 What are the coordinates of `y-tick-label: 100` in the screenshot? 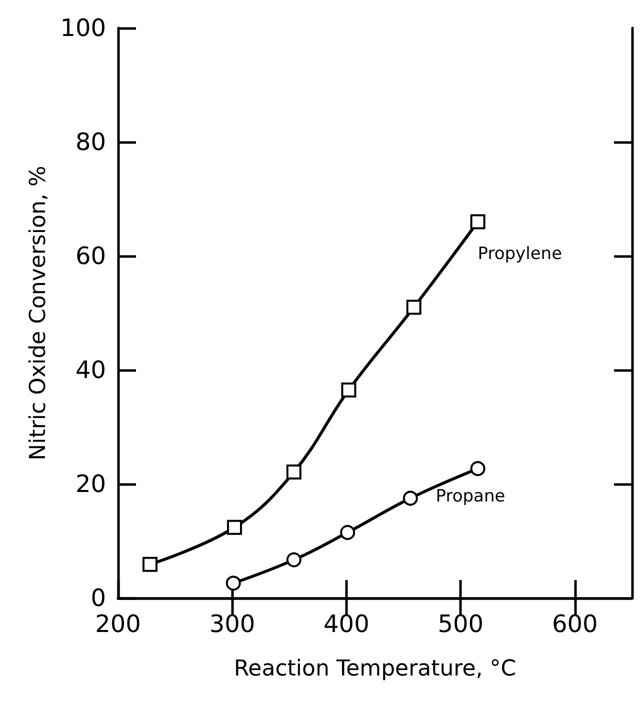 It's located at (83, 28).